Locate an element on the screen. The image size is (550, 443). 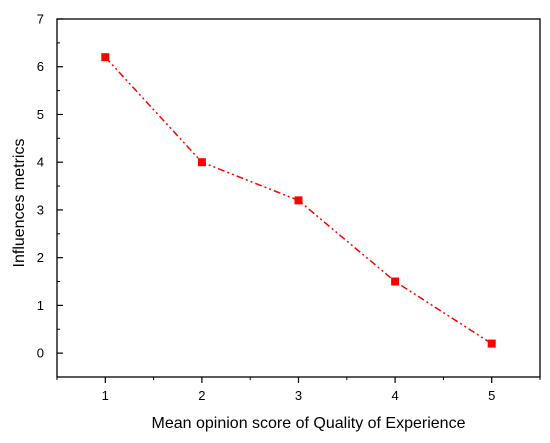
y-tick-label: 0 is located at coordinates (40, 353).